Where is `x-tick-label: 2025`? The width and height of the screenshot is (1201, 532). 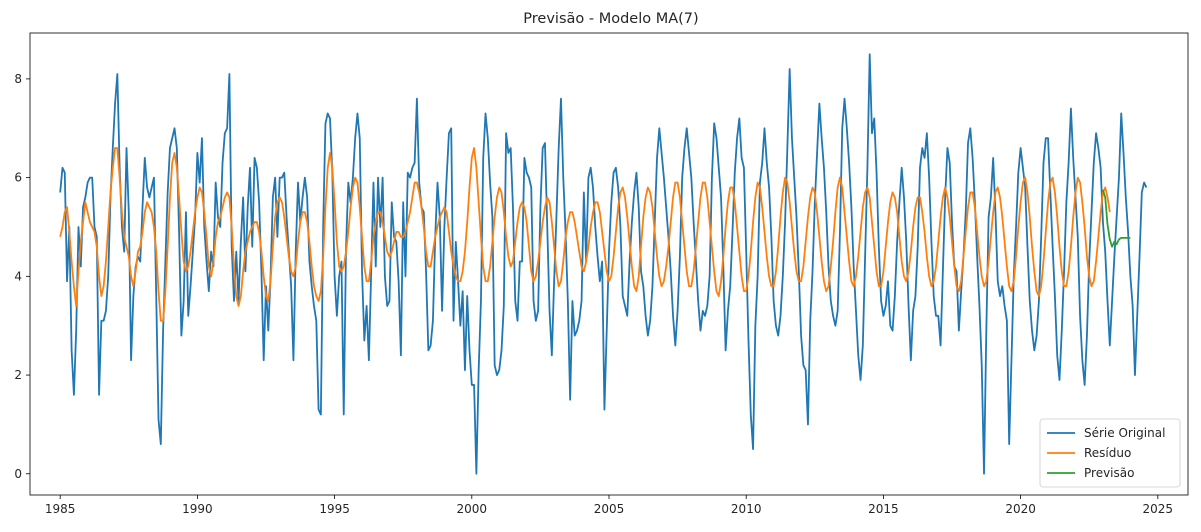
x-tick-label: 2025 is located at coordinates (1158, 509).